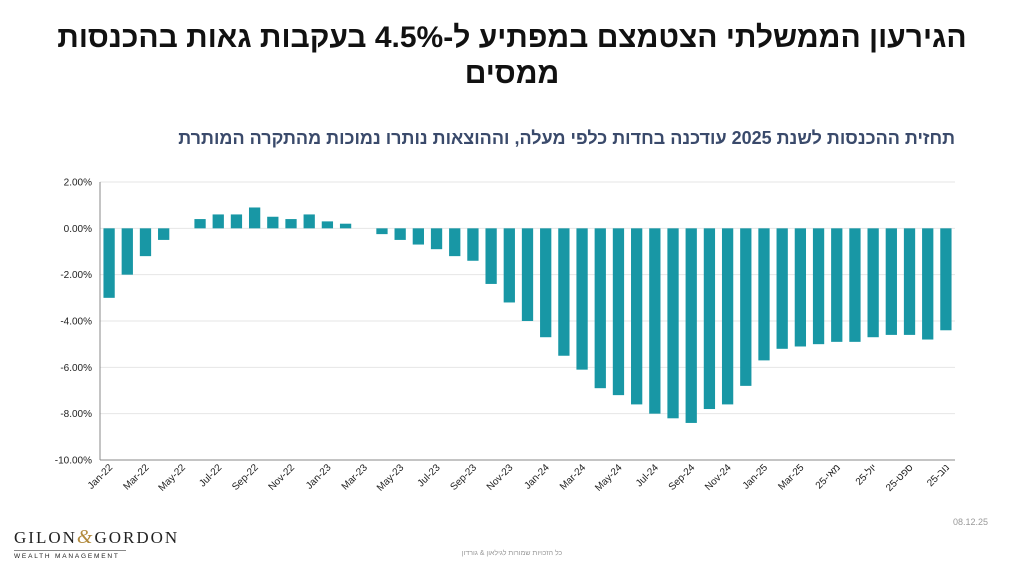  I want to click on y-tick-label: -10.00%, so click(73, 461).